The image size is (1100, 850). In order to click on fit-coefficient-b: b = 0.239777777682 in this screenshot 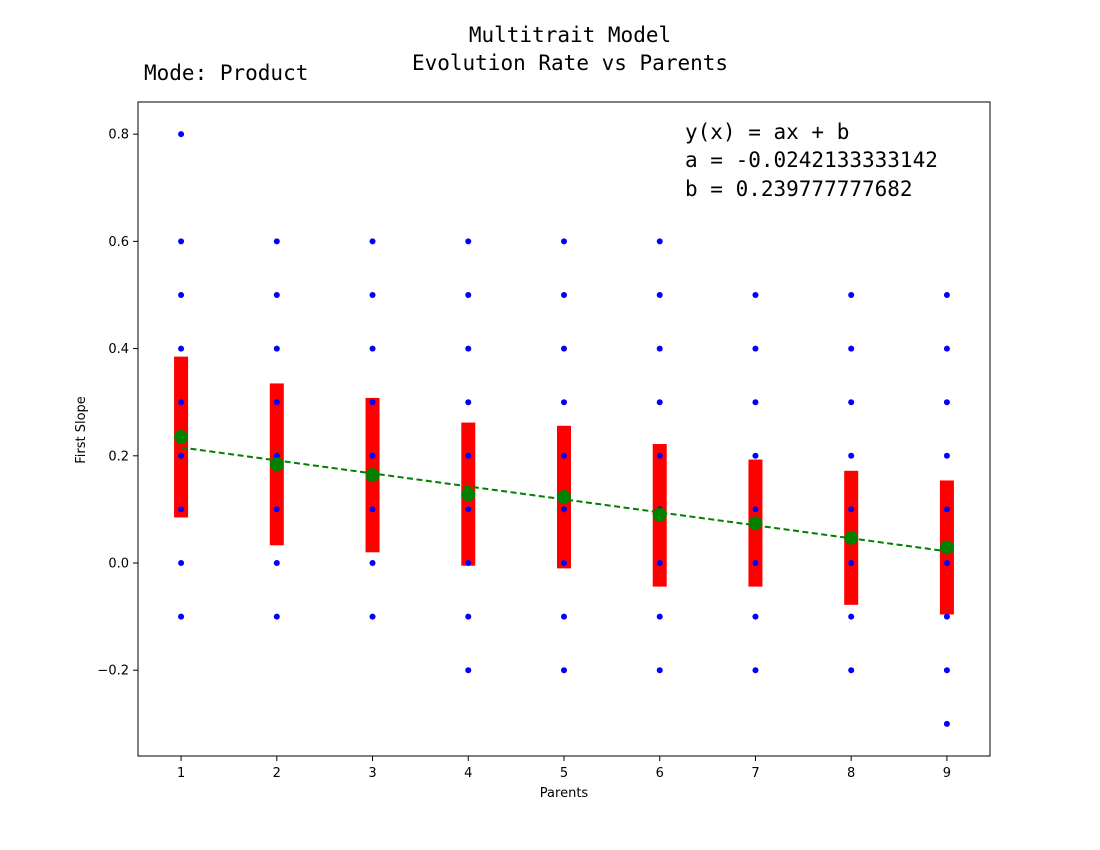, I will do `click(799, 189)`.